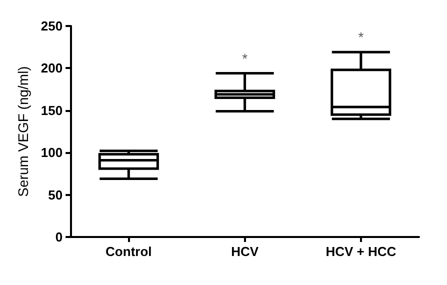 The width and height of the screenshot is (447, 285). I want to click on x-tick-label: HCV + HCC, so click(361, 251).